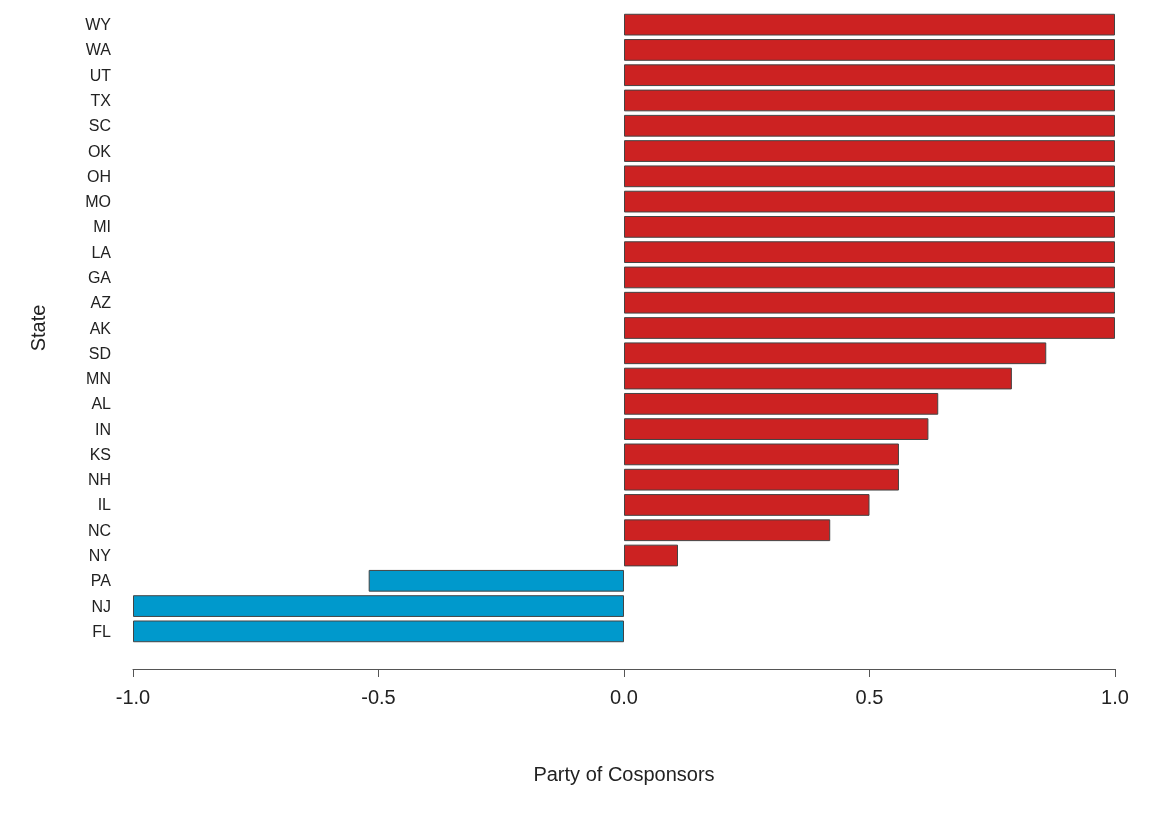 The height and width of the screenshot is (818, 1155). Describe the element at coordinates (133, 697) in the screenshot. I see `x-tick-label: -1.0` at that location.